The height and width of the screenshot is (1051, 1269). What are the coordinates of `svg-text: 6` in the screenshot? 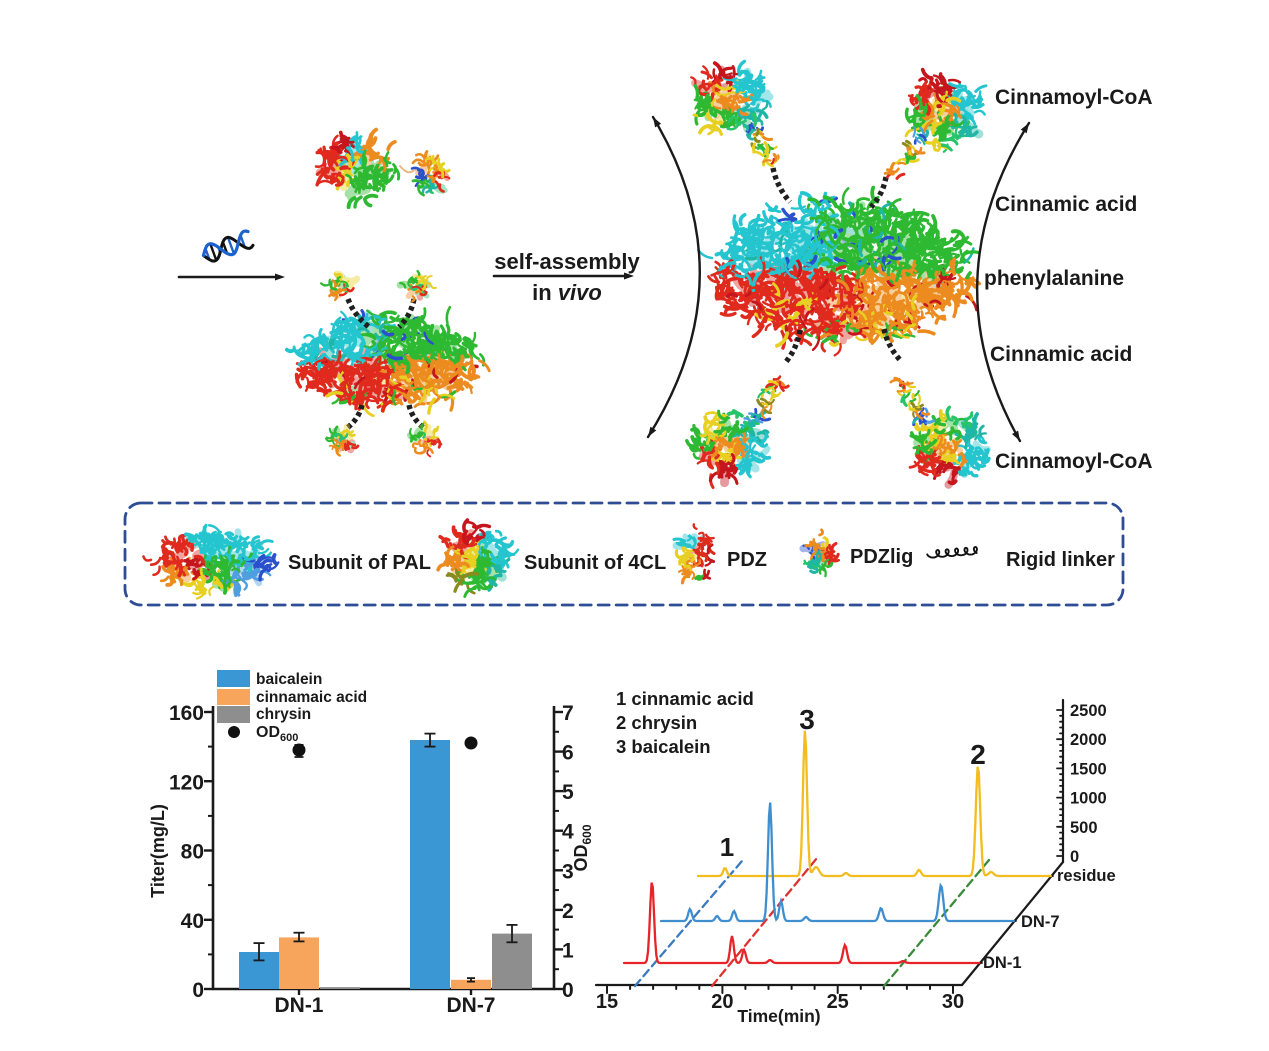 It's located at (568, 753).